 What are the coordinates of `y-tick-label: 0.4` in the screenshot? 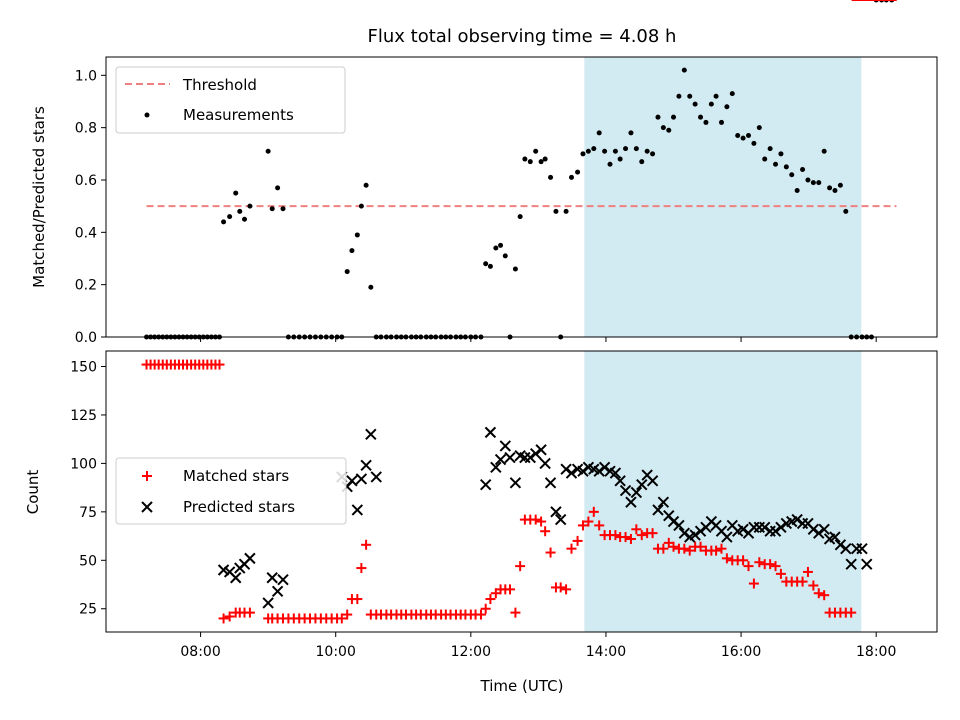 It's located at (86, 233).